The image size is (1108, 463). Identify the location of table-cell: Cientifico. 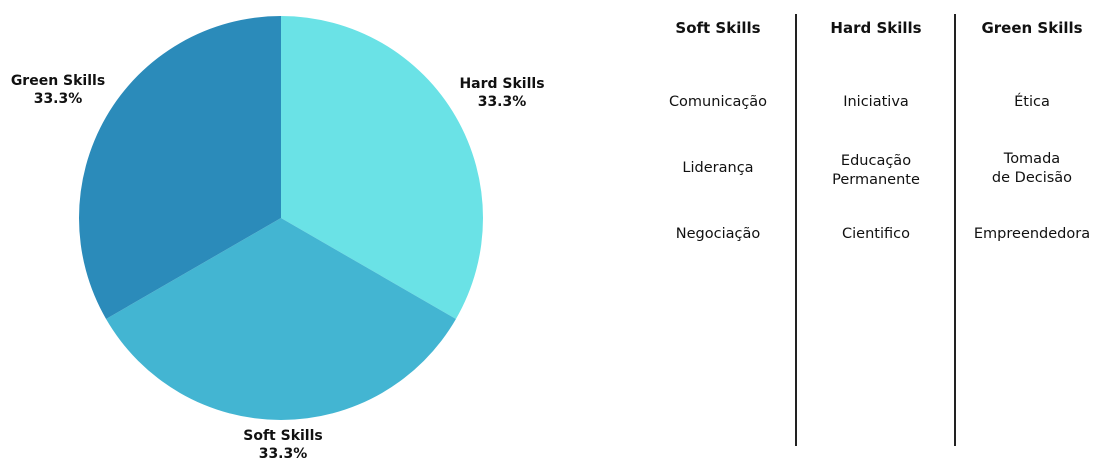
(876, 233).